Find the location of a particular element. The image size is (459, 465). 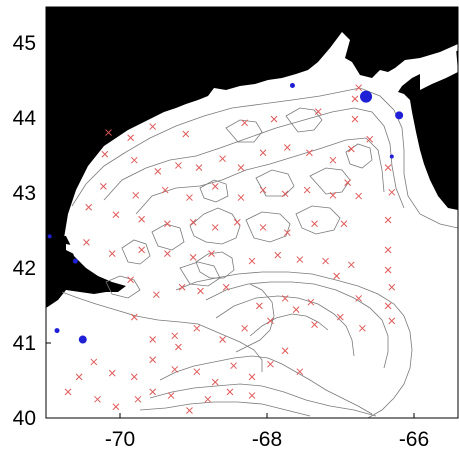

y-tick-label: 44 is located at coordinates (25, 118).